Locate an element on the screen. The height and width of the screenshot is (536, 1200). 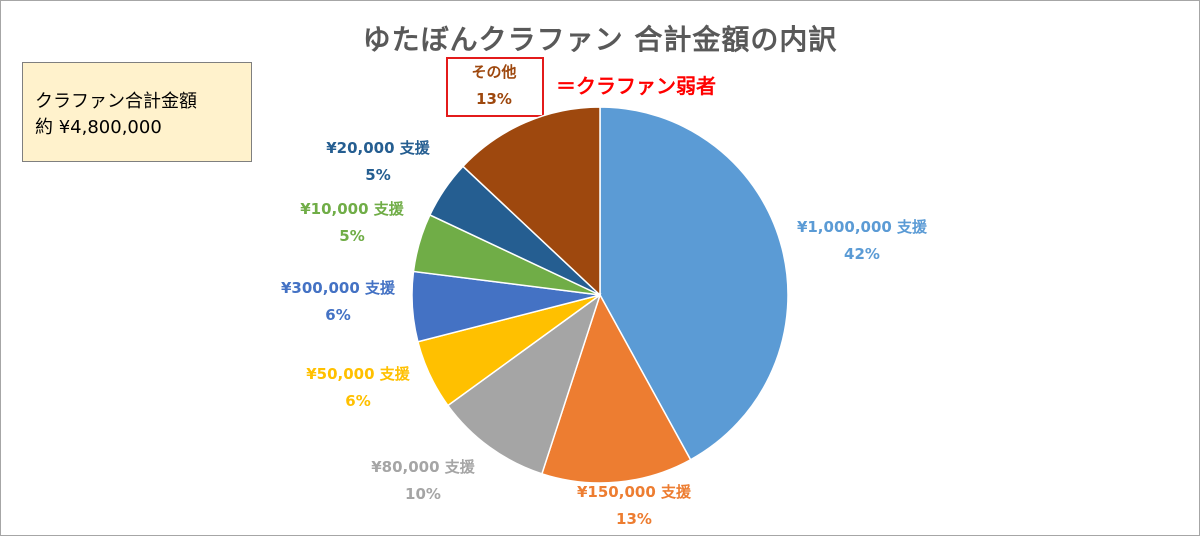
other-annotation: ＝クラファン弱者 is located at coordinates (636, 86).